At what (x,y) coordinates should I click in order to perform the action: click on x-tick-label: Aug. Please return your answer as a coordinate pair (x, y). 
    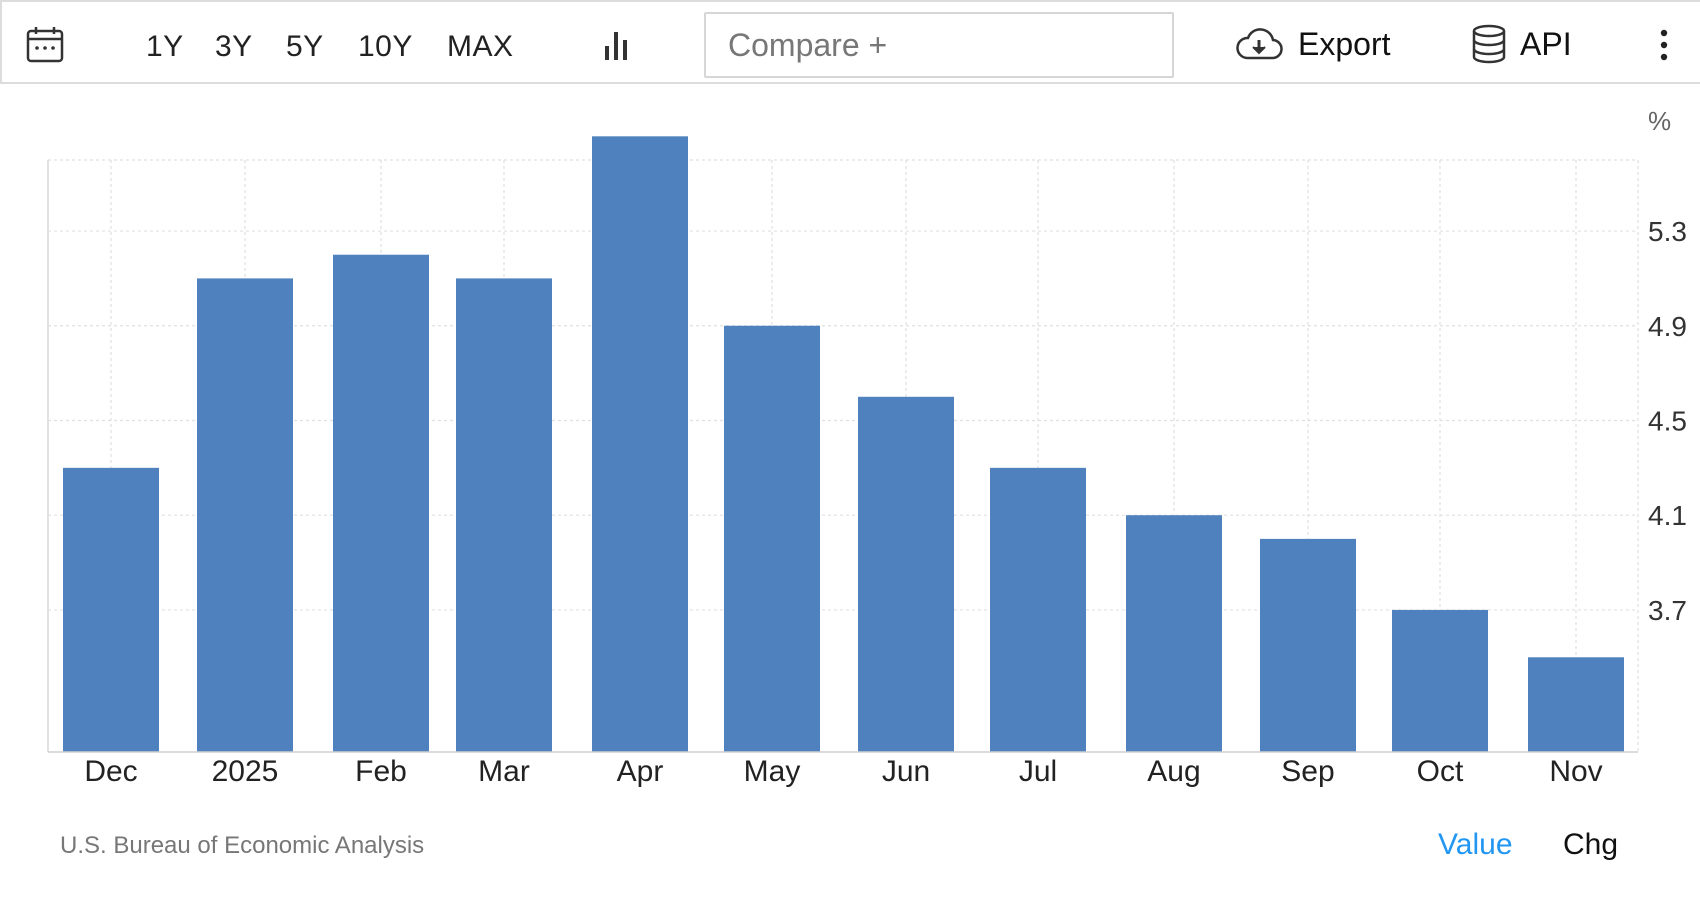
    Looking at the image, I should click on (1173, 771).